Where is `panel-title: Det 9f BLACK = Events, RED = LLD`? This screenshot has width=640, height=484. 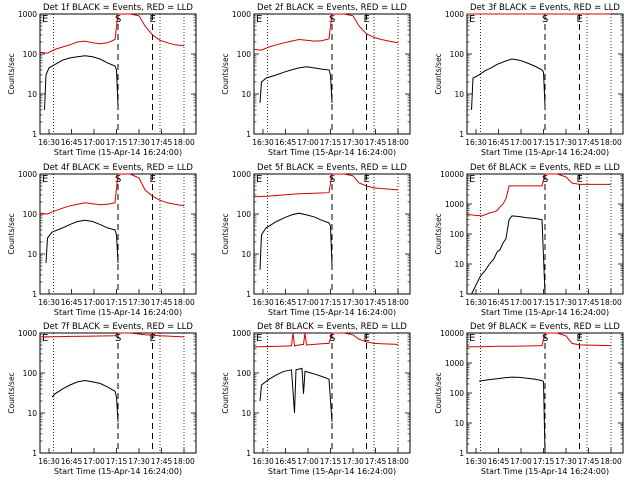 panel-title: Det 9f BLACK = Events, RED = LLD is located at coordinates (545, 327).